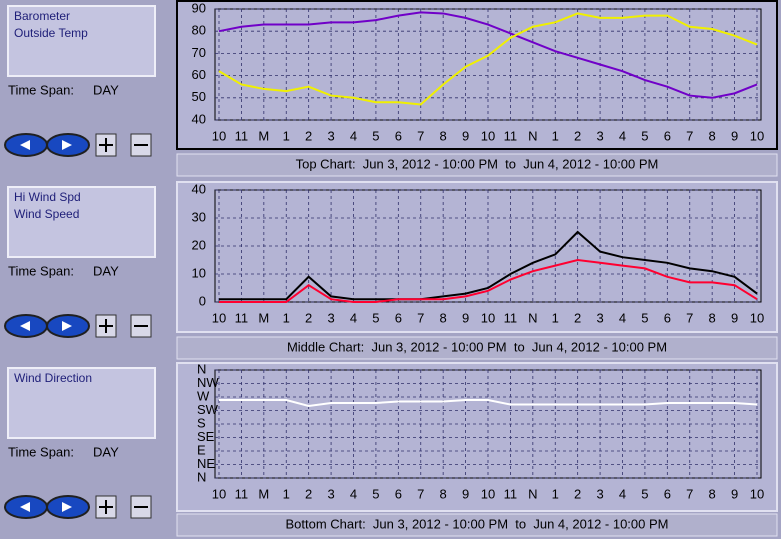  I want to click on x-tick-label: N, so click(532, 493).